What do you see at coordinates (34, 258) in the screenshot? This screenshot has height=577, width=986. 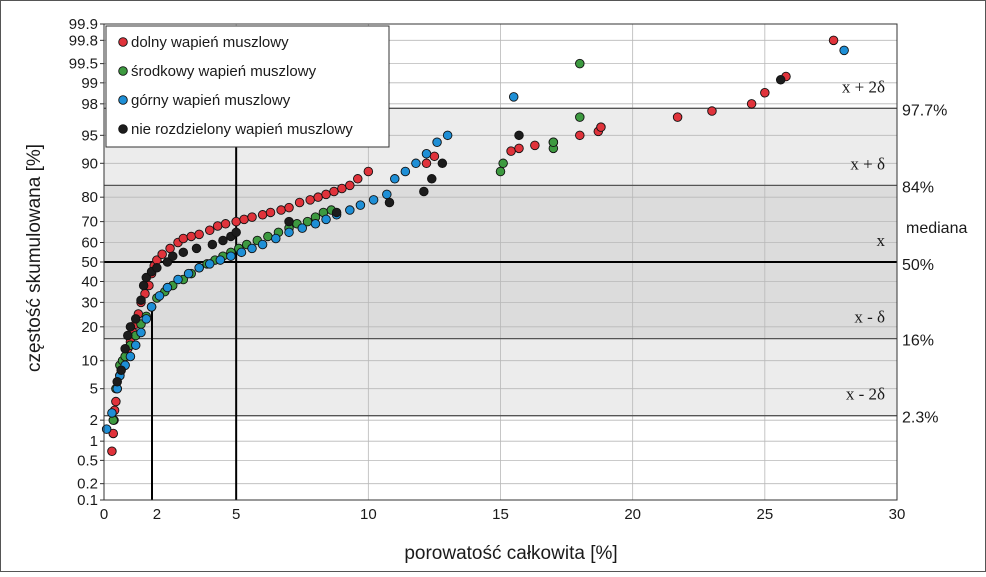 I see `y-axis-title: częstość skumulowana [%]` at bounding box center [34, 258].